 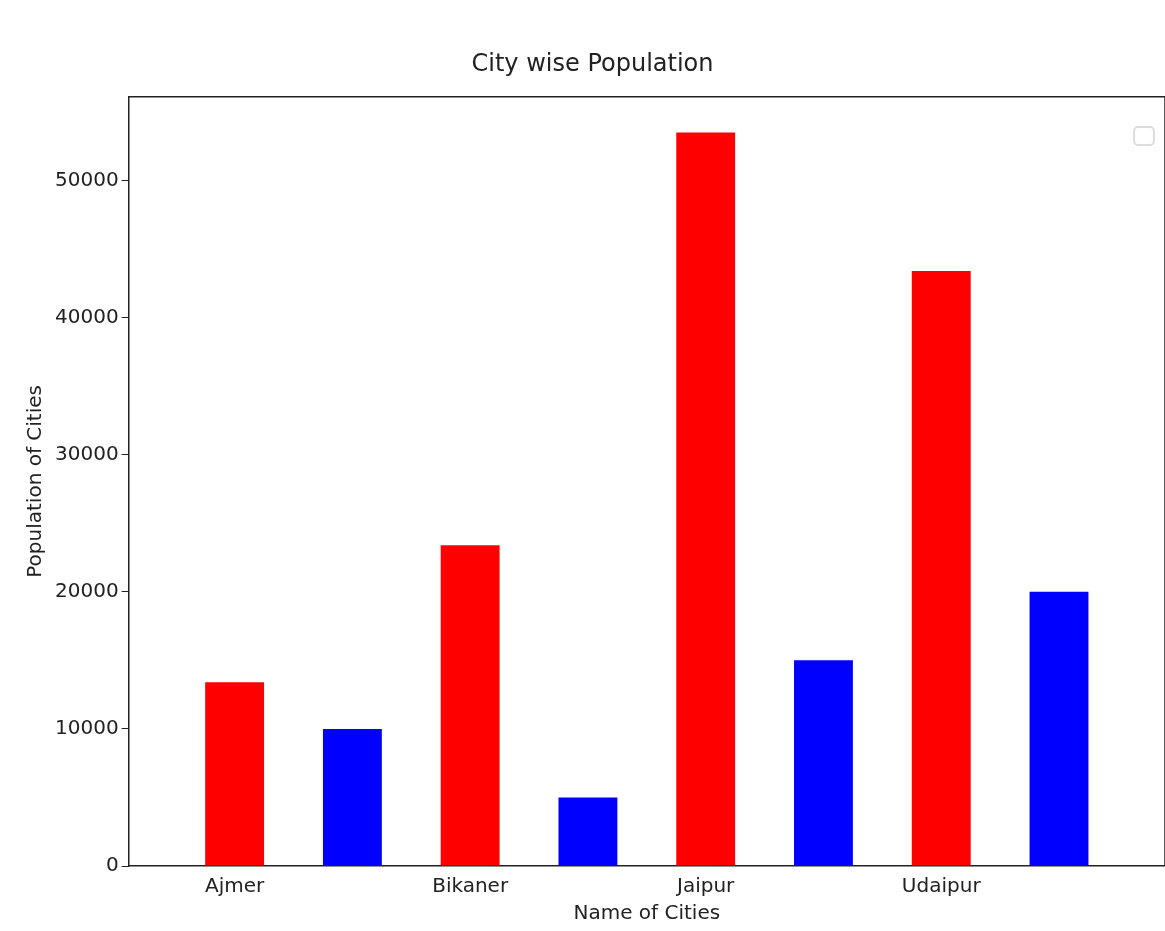 What do you see at coordinates (87, 452) in the screenshot?
I see `y-tick-label: 30000` at bounding box center [87, 452].